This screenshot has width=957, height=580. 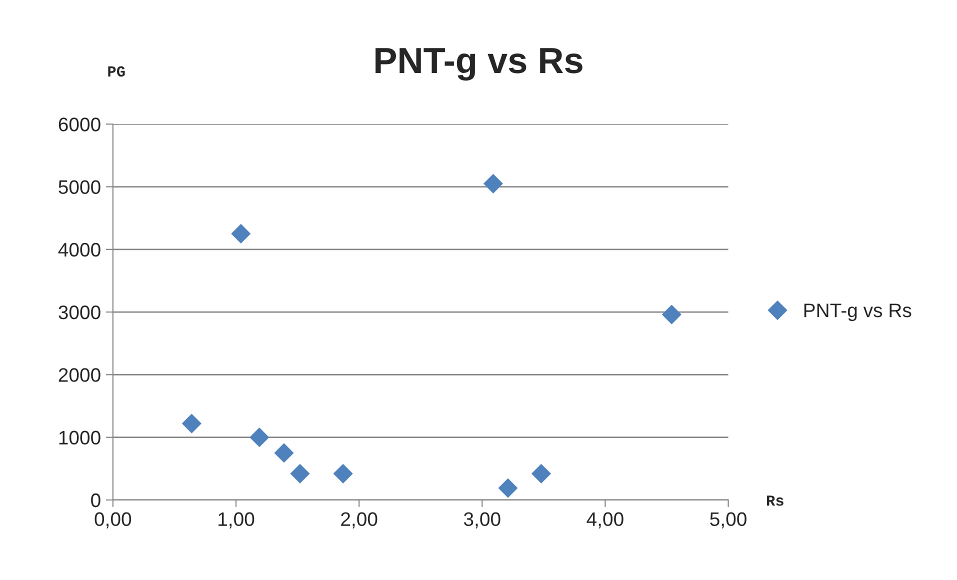 I want to click on y-tick-label: 2000, so click(x=79, y=375).